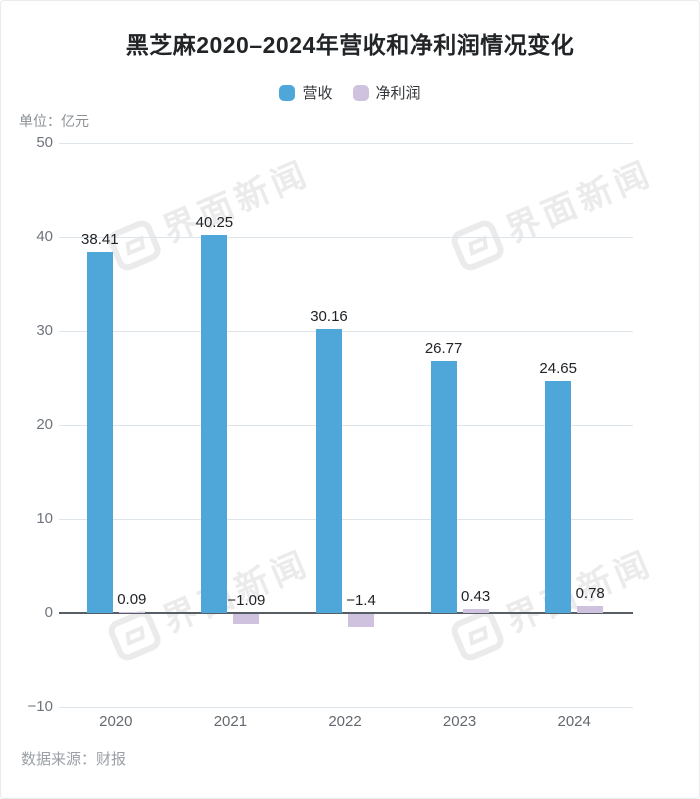  What do you see at coordinates (287, 92) in the screenshot?
I see `revenue-swatch-icon` at bounding box center [287, 92].